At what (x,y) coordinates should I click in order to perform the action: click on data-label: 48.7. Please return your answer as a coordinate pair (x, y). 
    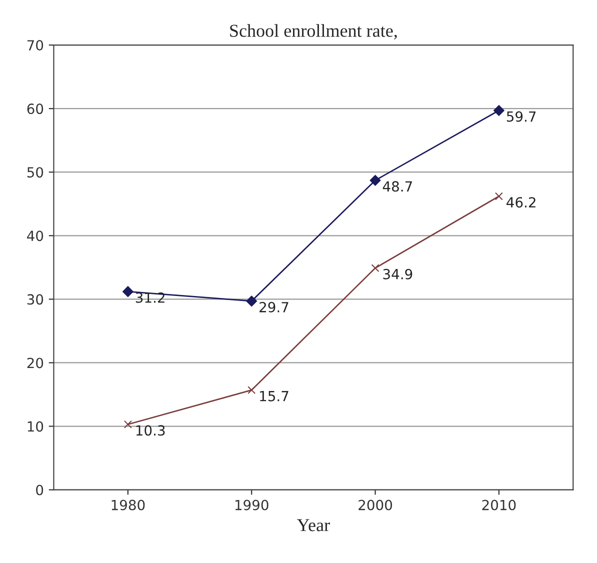
    Looking at the image, I should click on (397, 186).